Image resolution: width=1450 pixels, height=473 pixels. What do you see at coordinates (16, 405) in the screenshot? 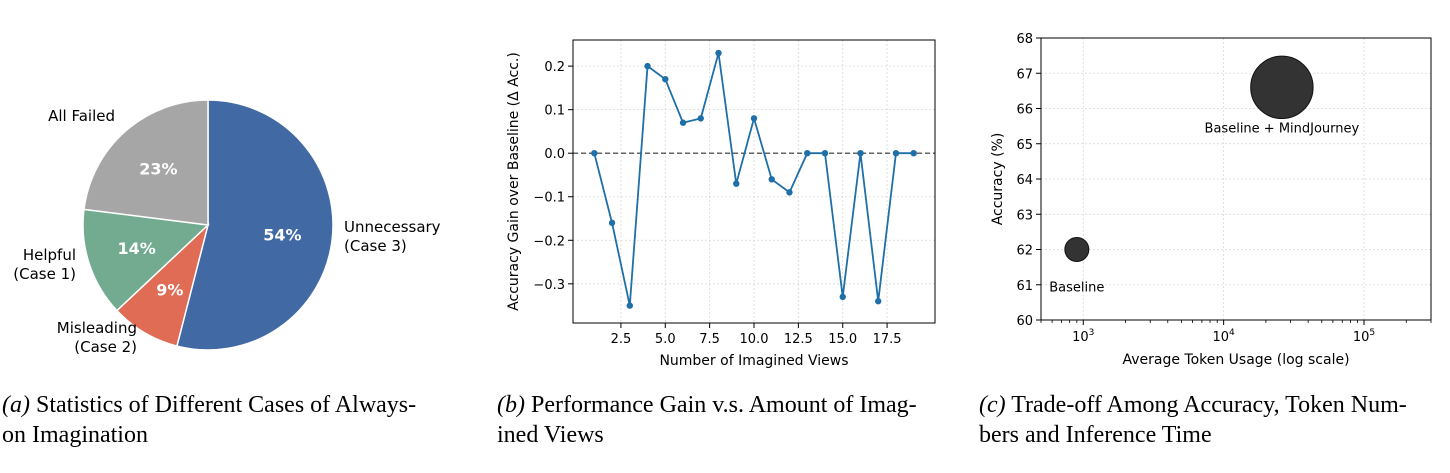
I see `caption-a-tag: (a)` at bounding box center [16, 405].